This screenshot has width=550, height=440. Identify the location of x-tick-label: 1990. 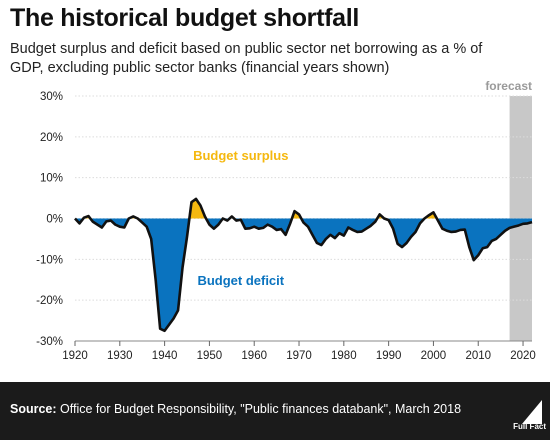
(389, 356).